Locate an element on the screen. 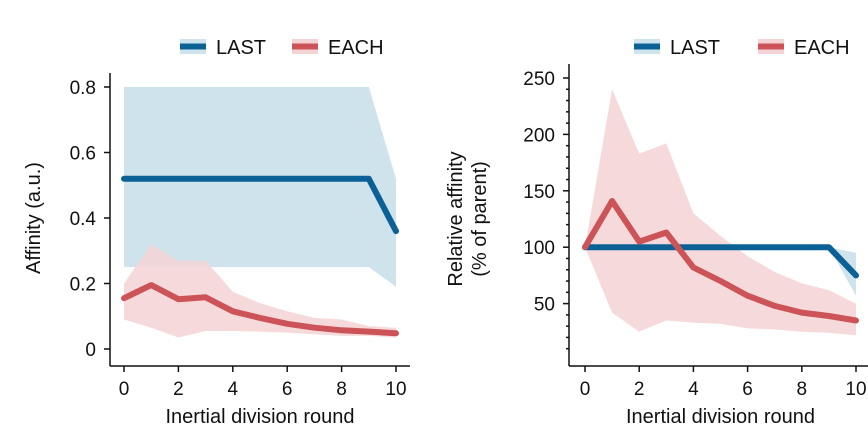 This screenshot has width=868, height=440. y-tick-label: 0.6 is located at coordinates (83, 154).